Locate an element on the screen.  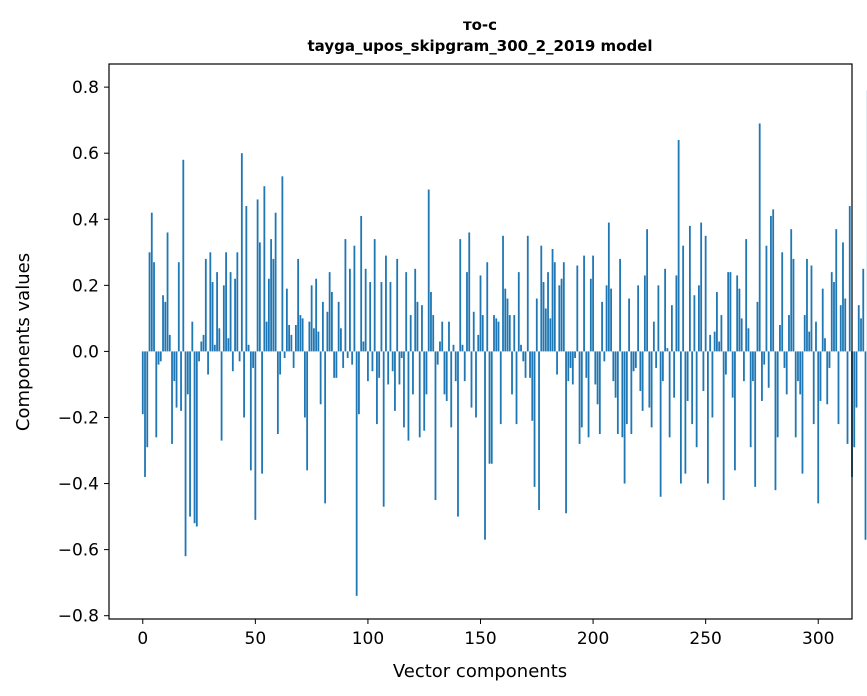
y-tick-label: 0.4 is located at coordinates (85, 220).